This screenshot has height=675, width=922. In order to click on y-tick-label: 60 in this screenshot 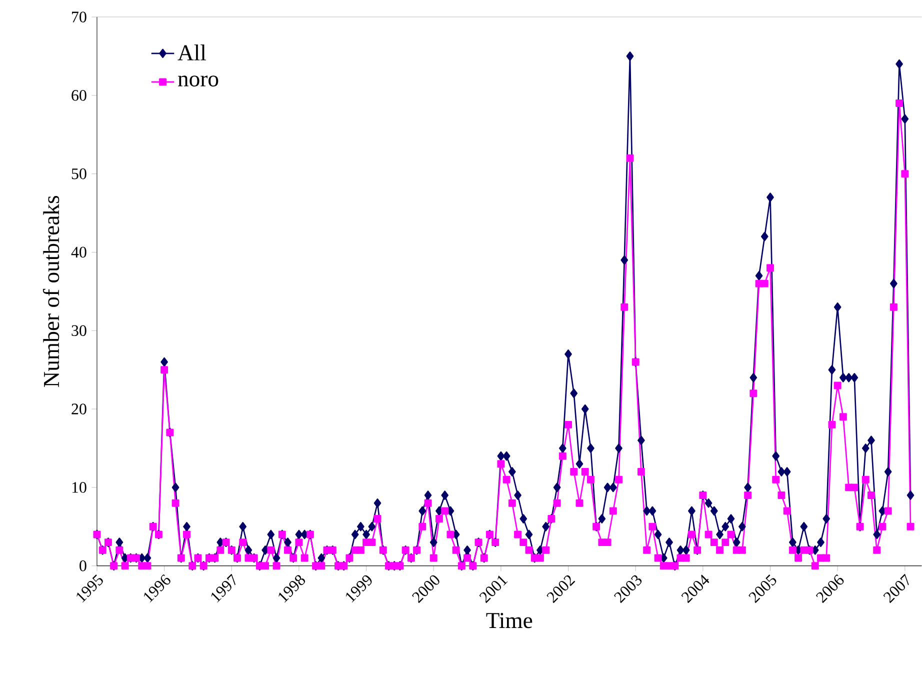, I will do `click(79, 95)`.